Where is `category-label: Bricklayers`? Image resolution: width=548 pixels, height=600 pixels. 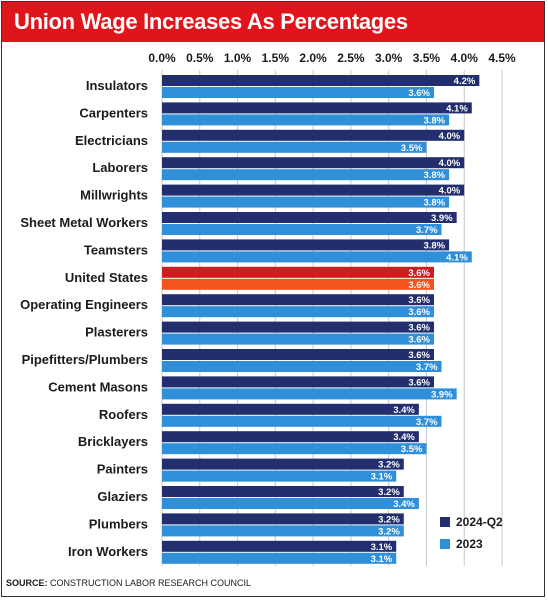
category-label: Bricklayers is located at coordinates (113, 441).